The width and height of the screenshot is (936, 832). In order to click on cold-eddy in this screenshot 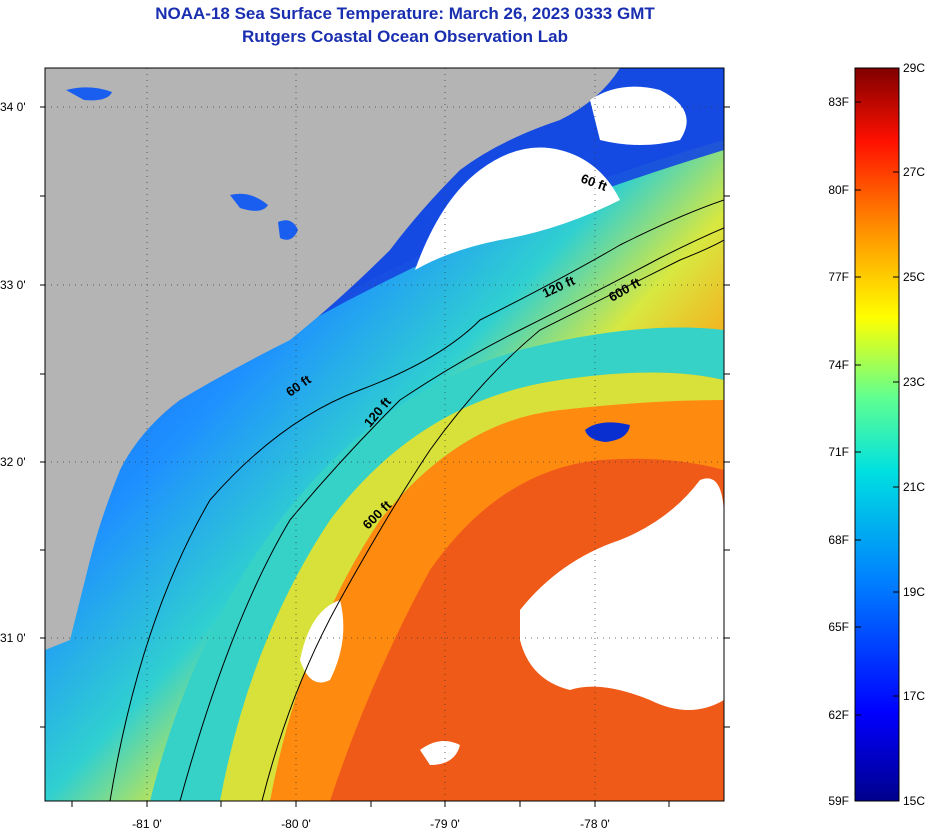, I will do `click(607, 432)`.